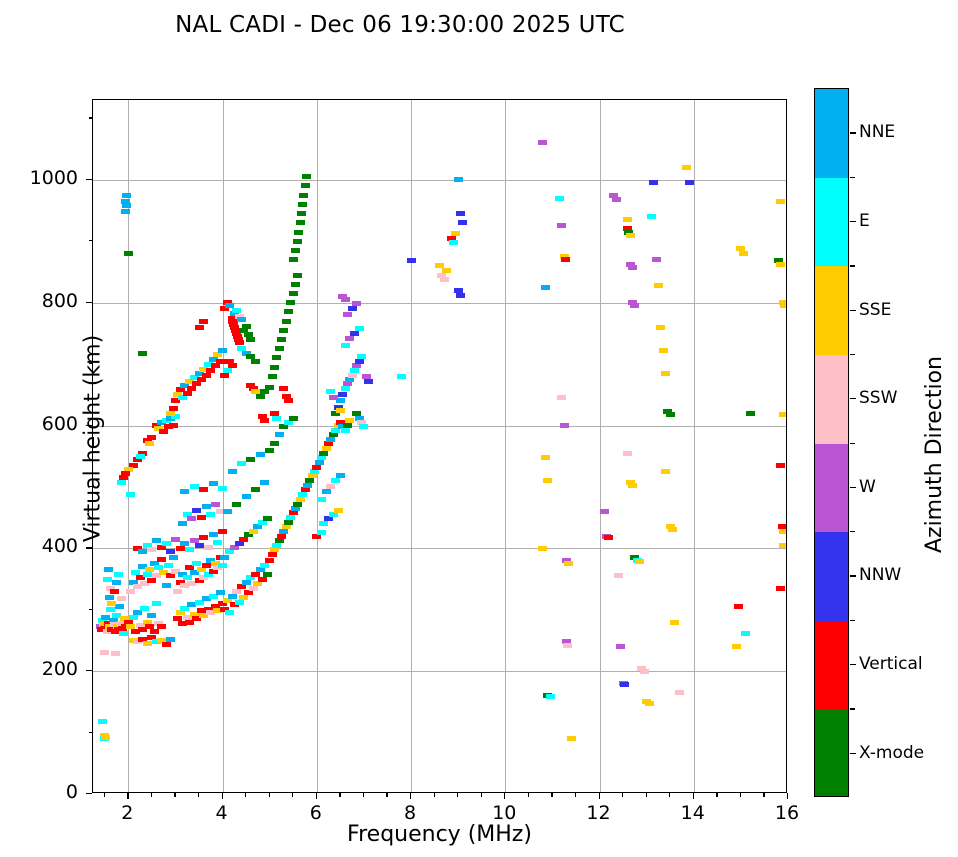  I want to click on colorbar-label-ssw: SSW, so click(878, 398).